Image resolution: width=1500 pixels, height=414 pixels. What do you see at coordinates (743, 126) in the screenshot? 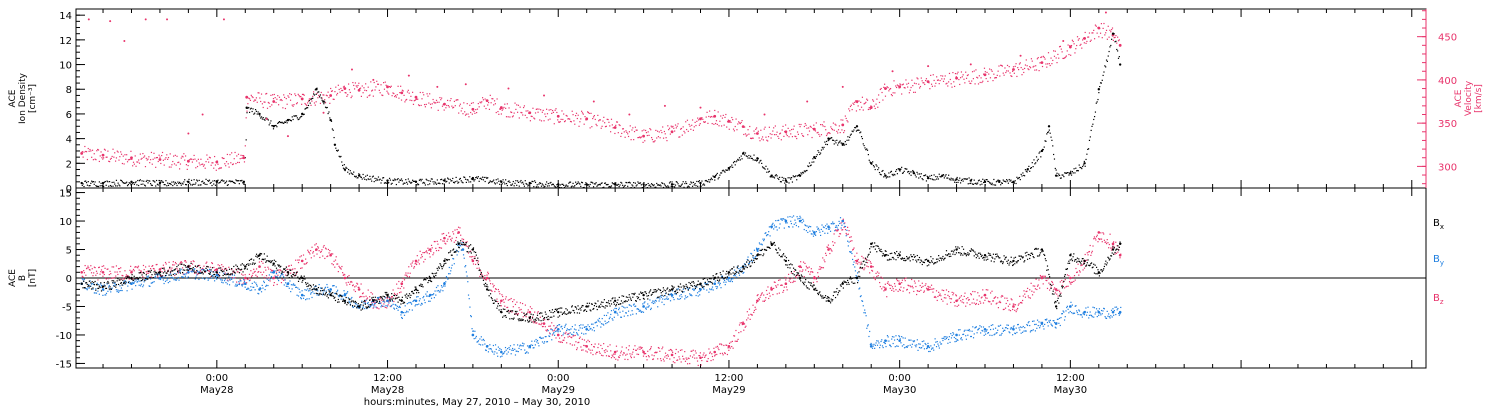
I see `velocity-point` at bounding box center [743, 126].